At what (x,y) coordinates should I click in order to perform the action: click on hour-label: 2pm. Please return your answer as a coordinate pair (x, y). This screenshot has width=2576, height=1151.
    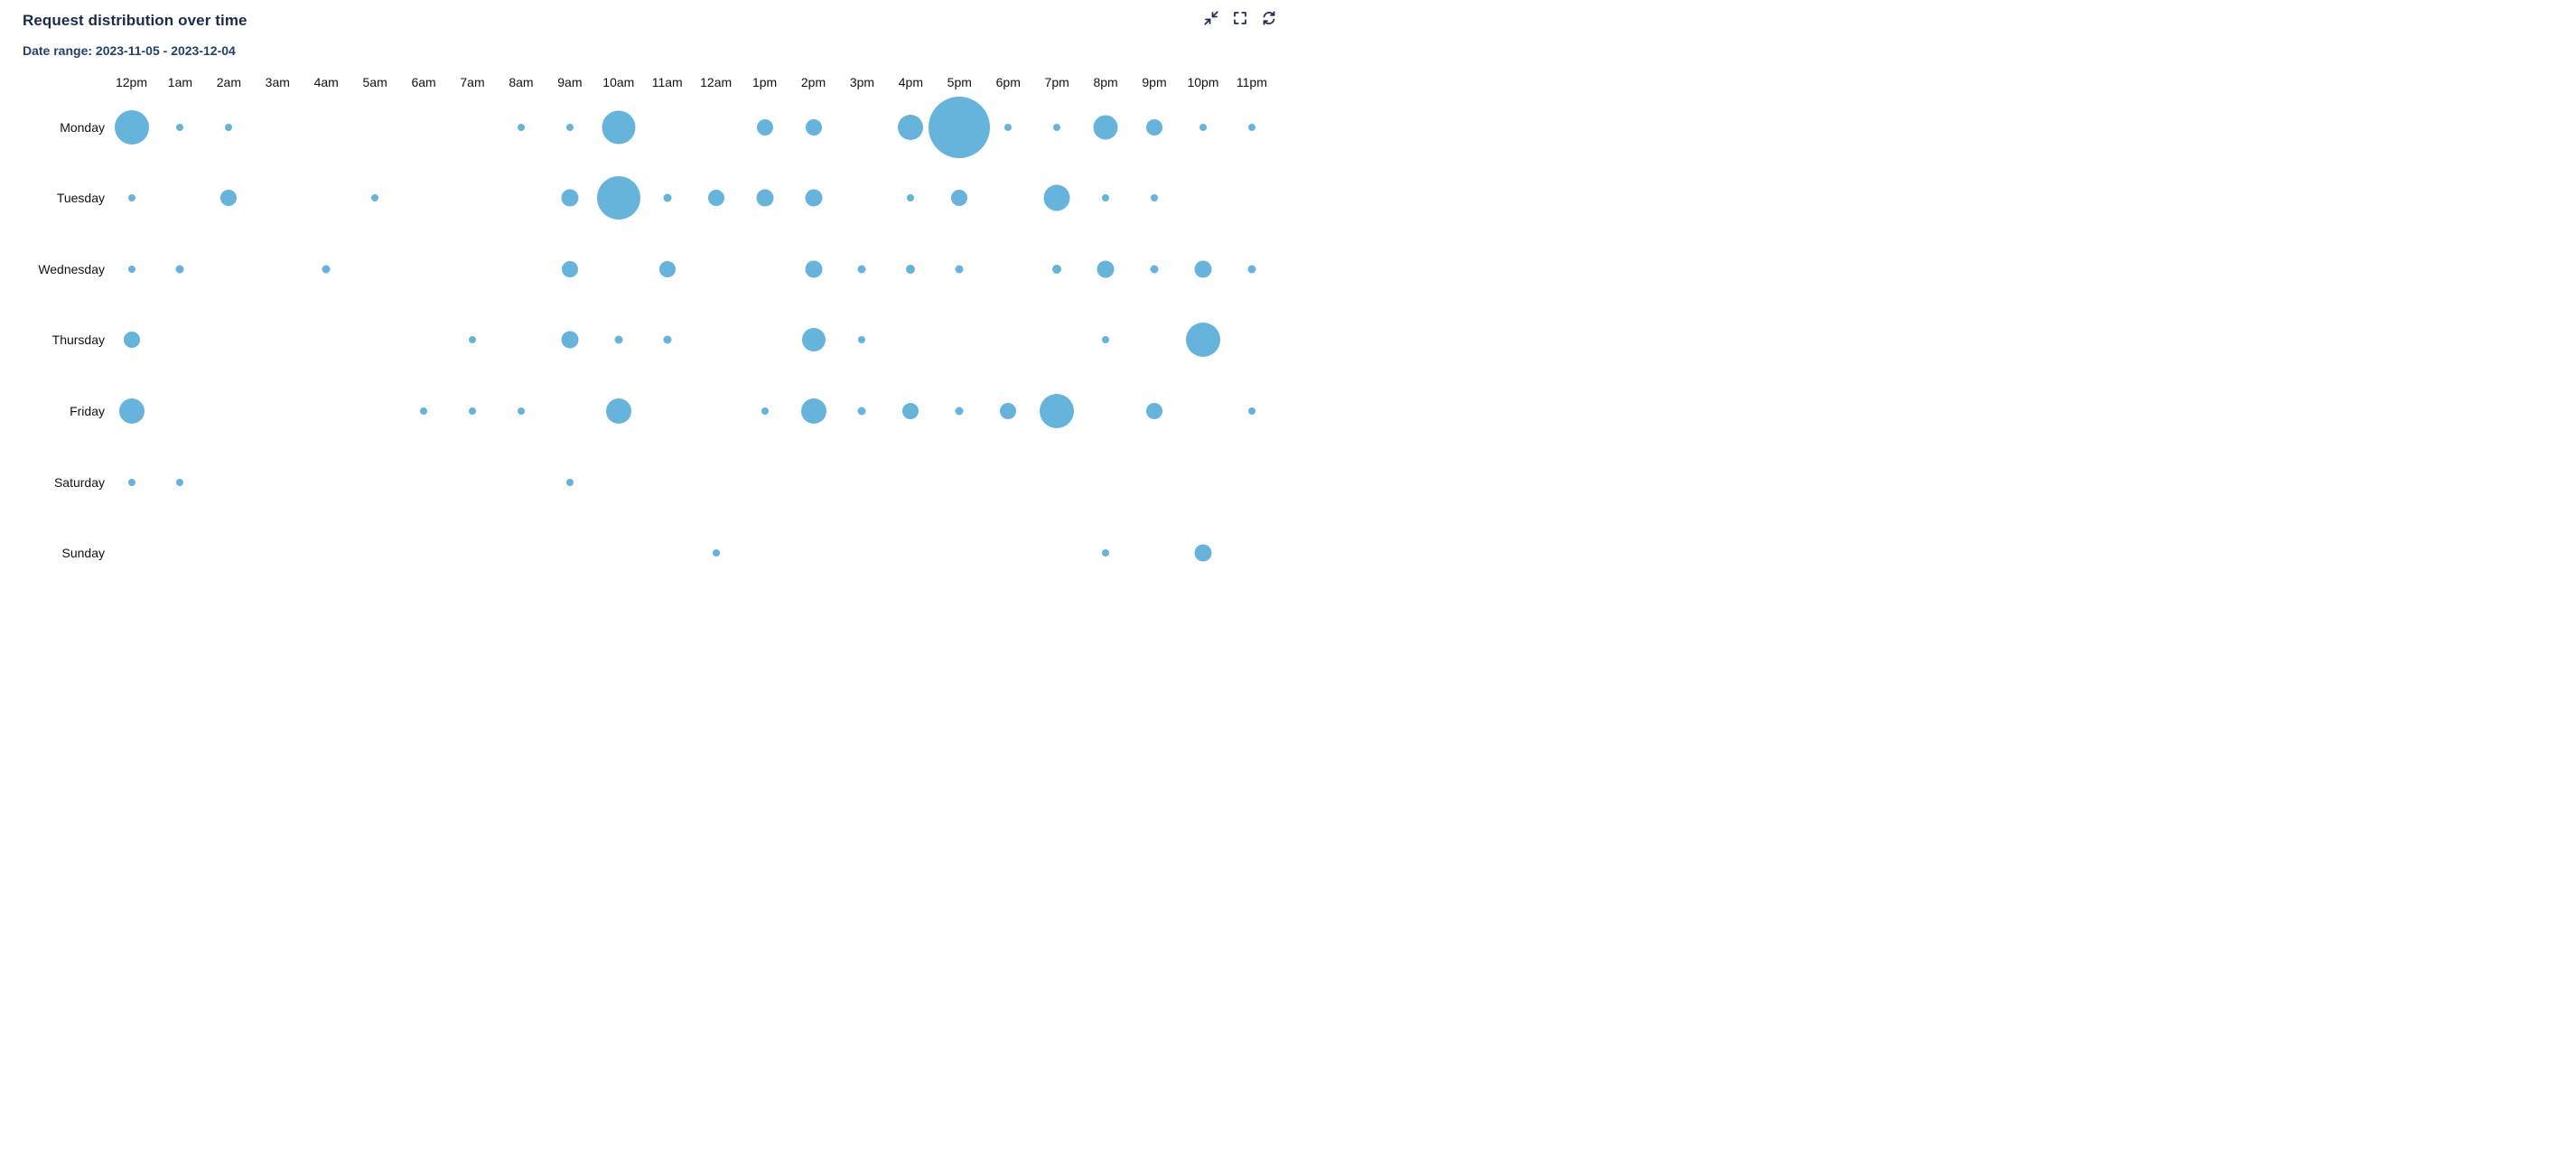
    Looking at the image, I should click on (813, 81).